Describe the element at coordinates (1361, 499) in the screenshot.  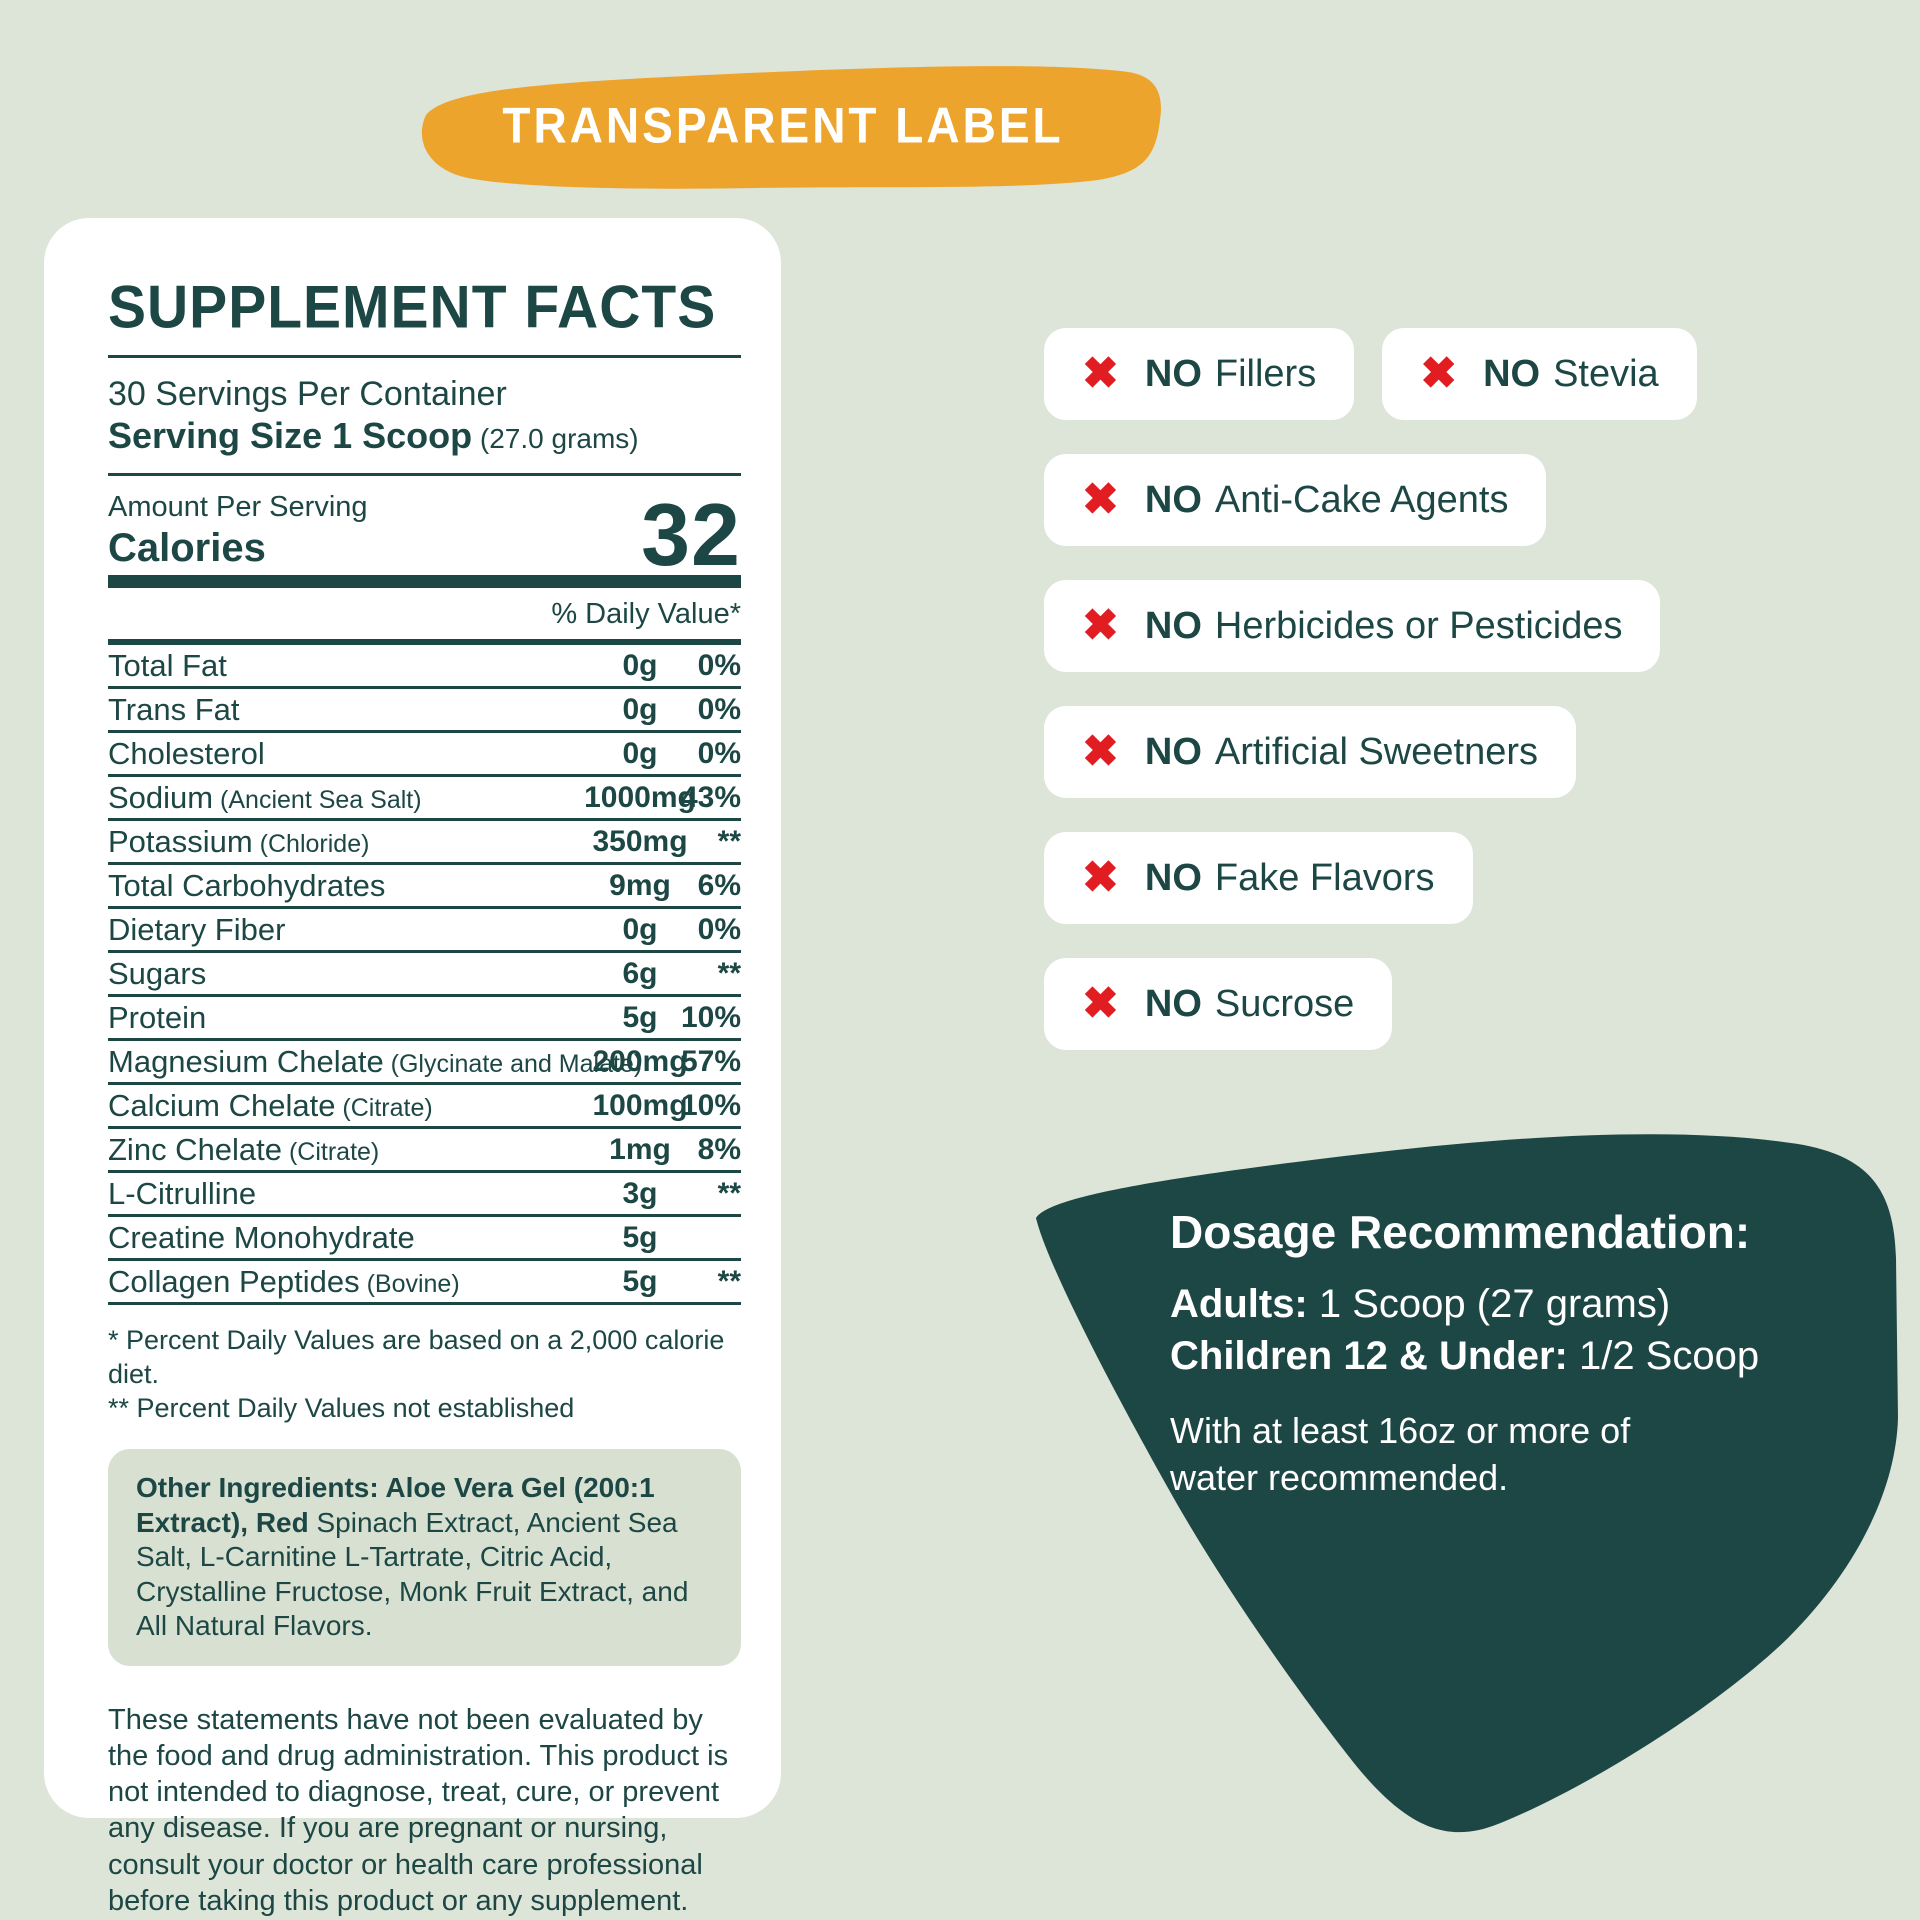
I see `badge-claim-label: Anti-Cake Agents` at that location.